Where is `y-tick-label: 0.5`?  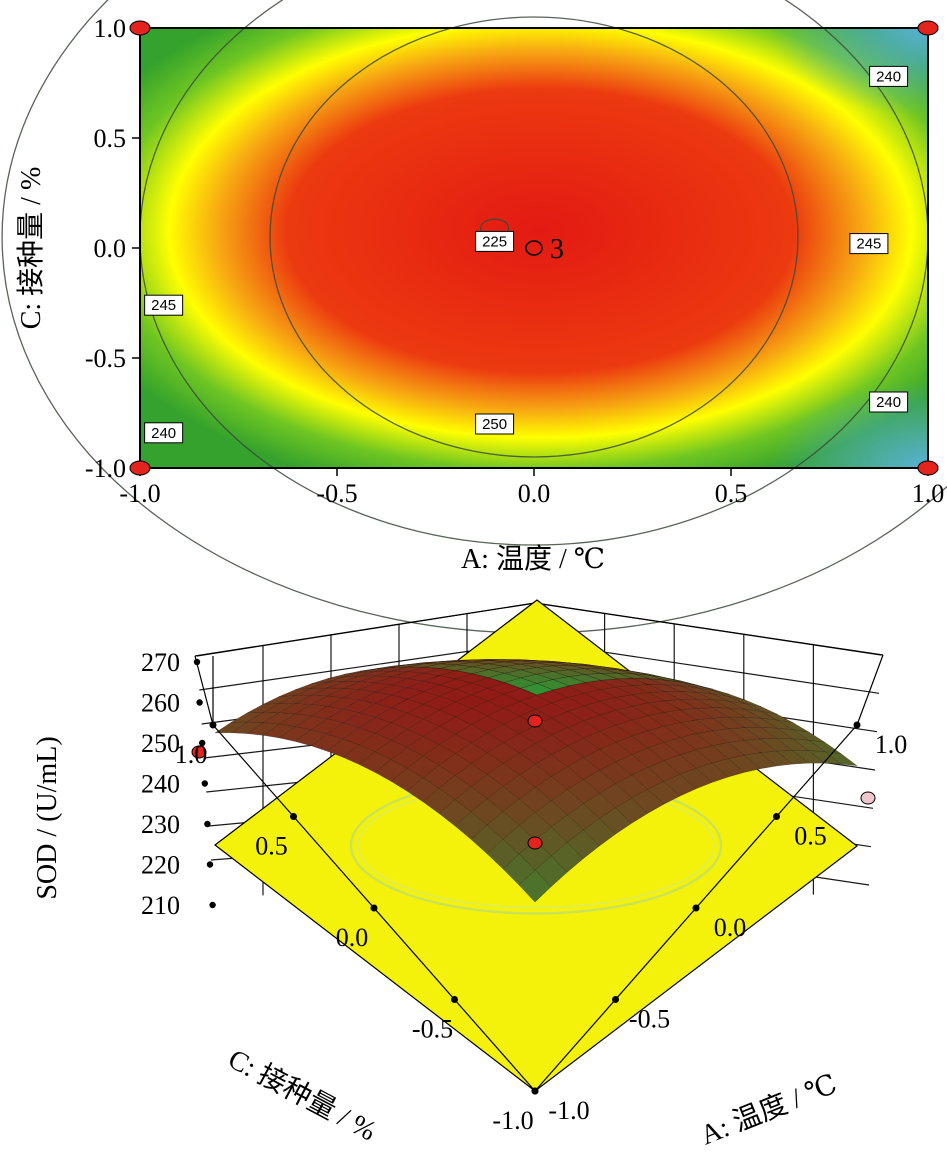 y-tick-label: 0.5 is located at coordinates (110, 138).